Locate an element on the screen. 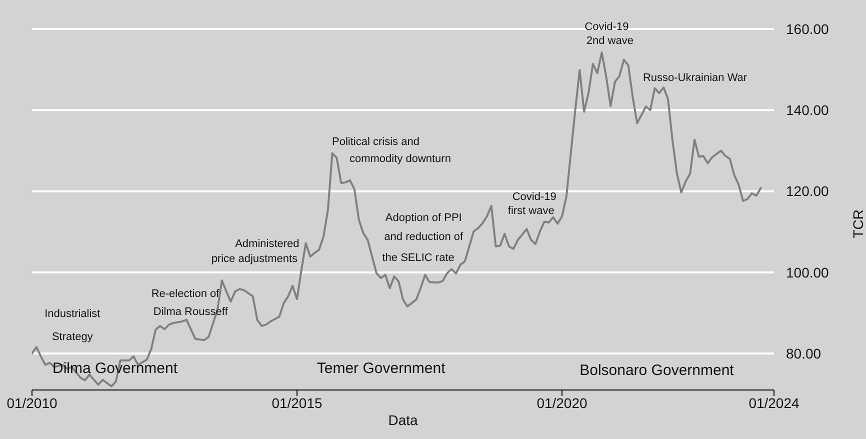  annotation: Covid-19 2nd wave is located at coordinates (609, 34).